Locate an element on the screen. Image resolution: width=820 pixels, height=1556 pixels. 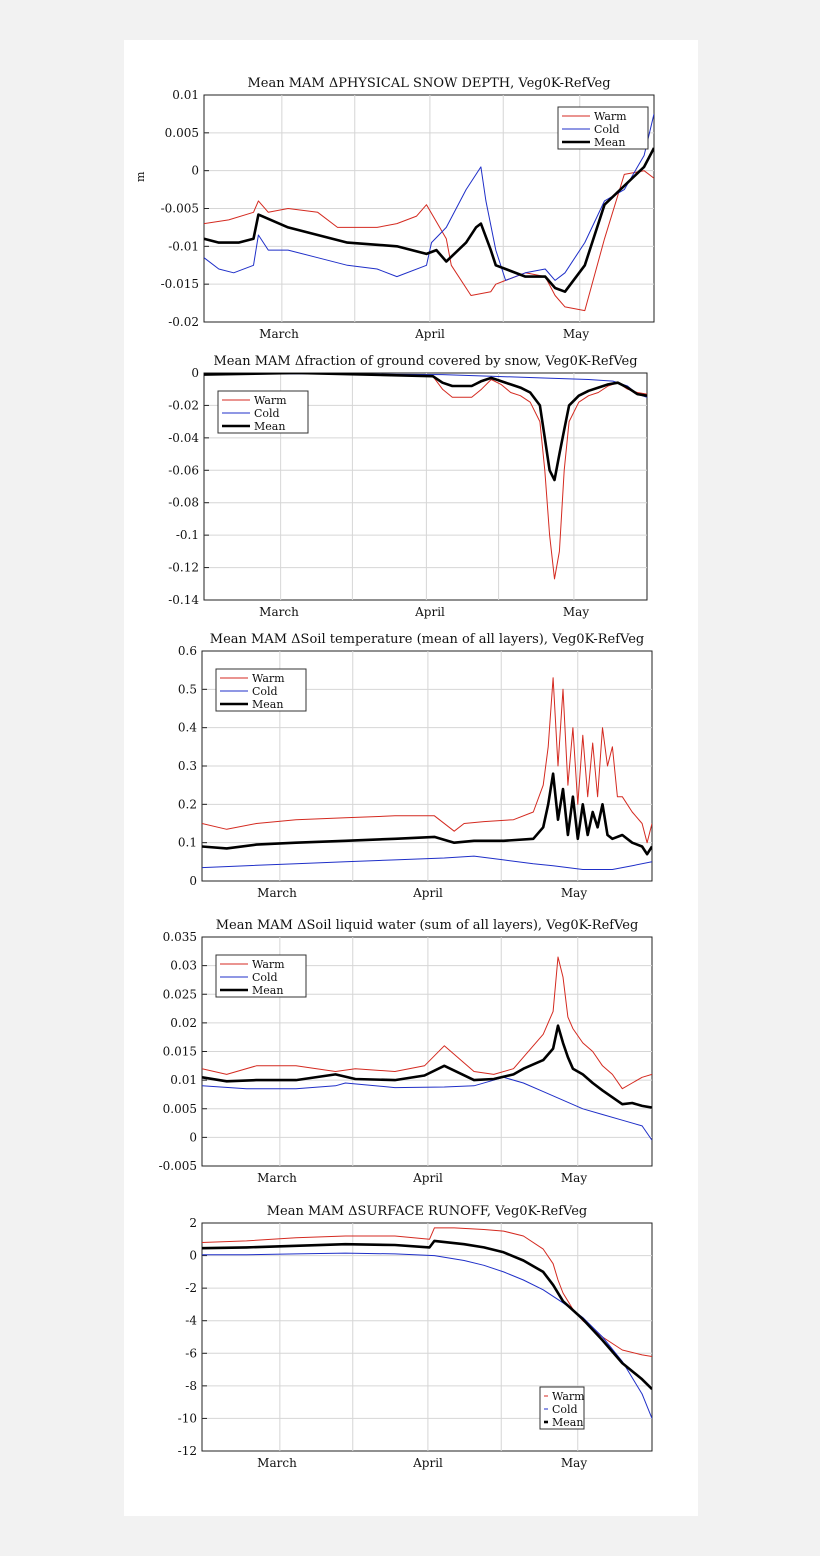
y-tick-label: -8 is located at coordinates (191, 1386).